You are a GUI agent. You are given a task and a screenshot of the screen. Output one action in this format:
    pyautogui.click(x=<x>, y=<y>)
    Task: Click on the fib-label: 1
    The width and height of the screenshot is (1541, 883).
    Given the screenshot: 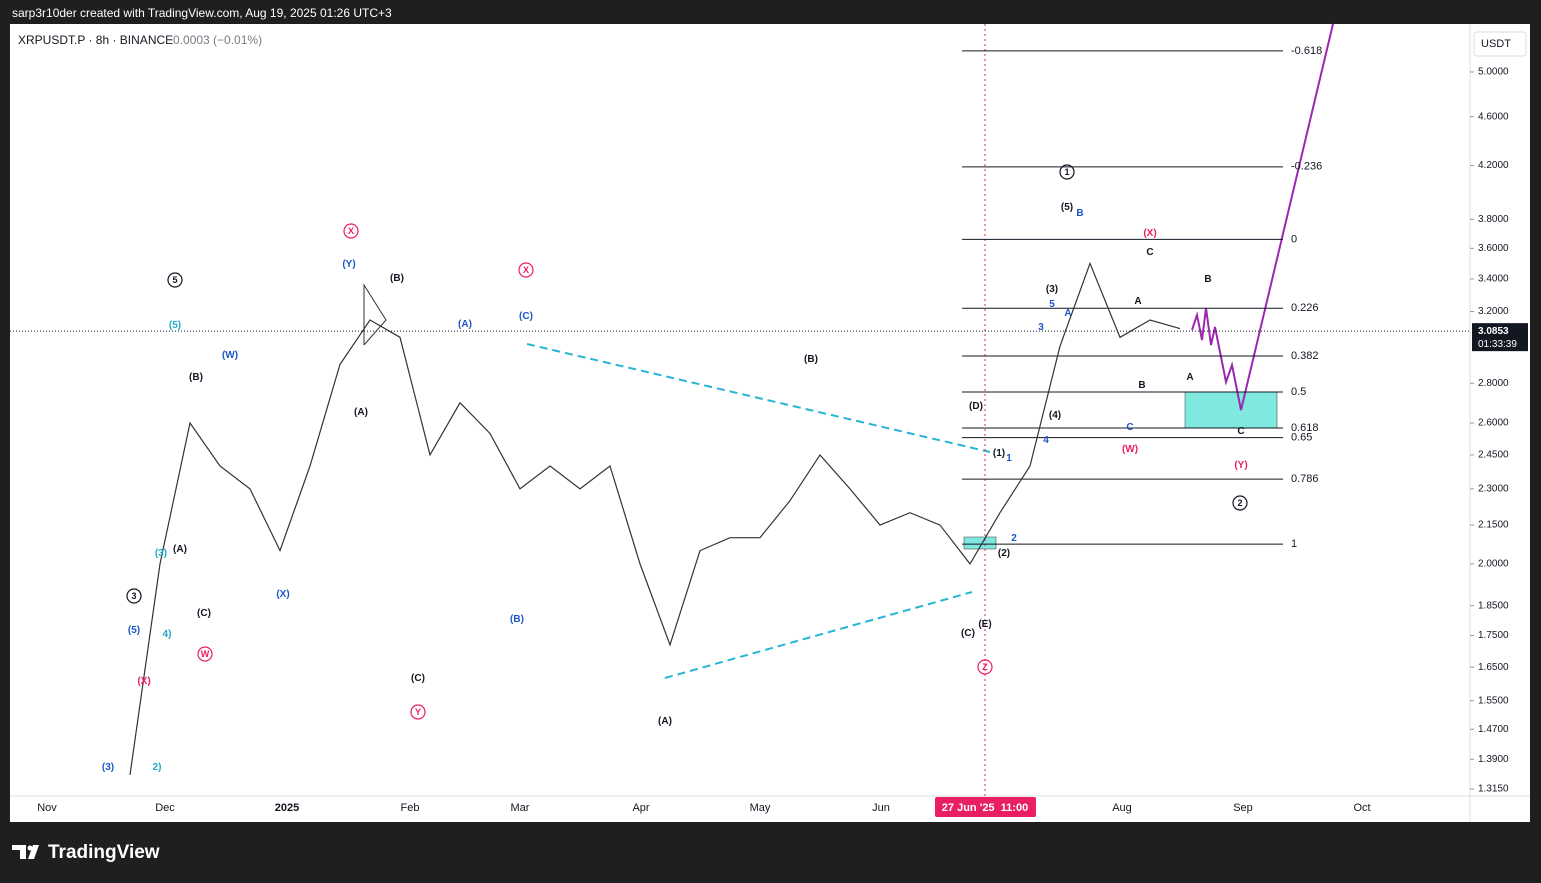 What is the action you would take?
    pyautogui.click(x=1294, y=544)
    